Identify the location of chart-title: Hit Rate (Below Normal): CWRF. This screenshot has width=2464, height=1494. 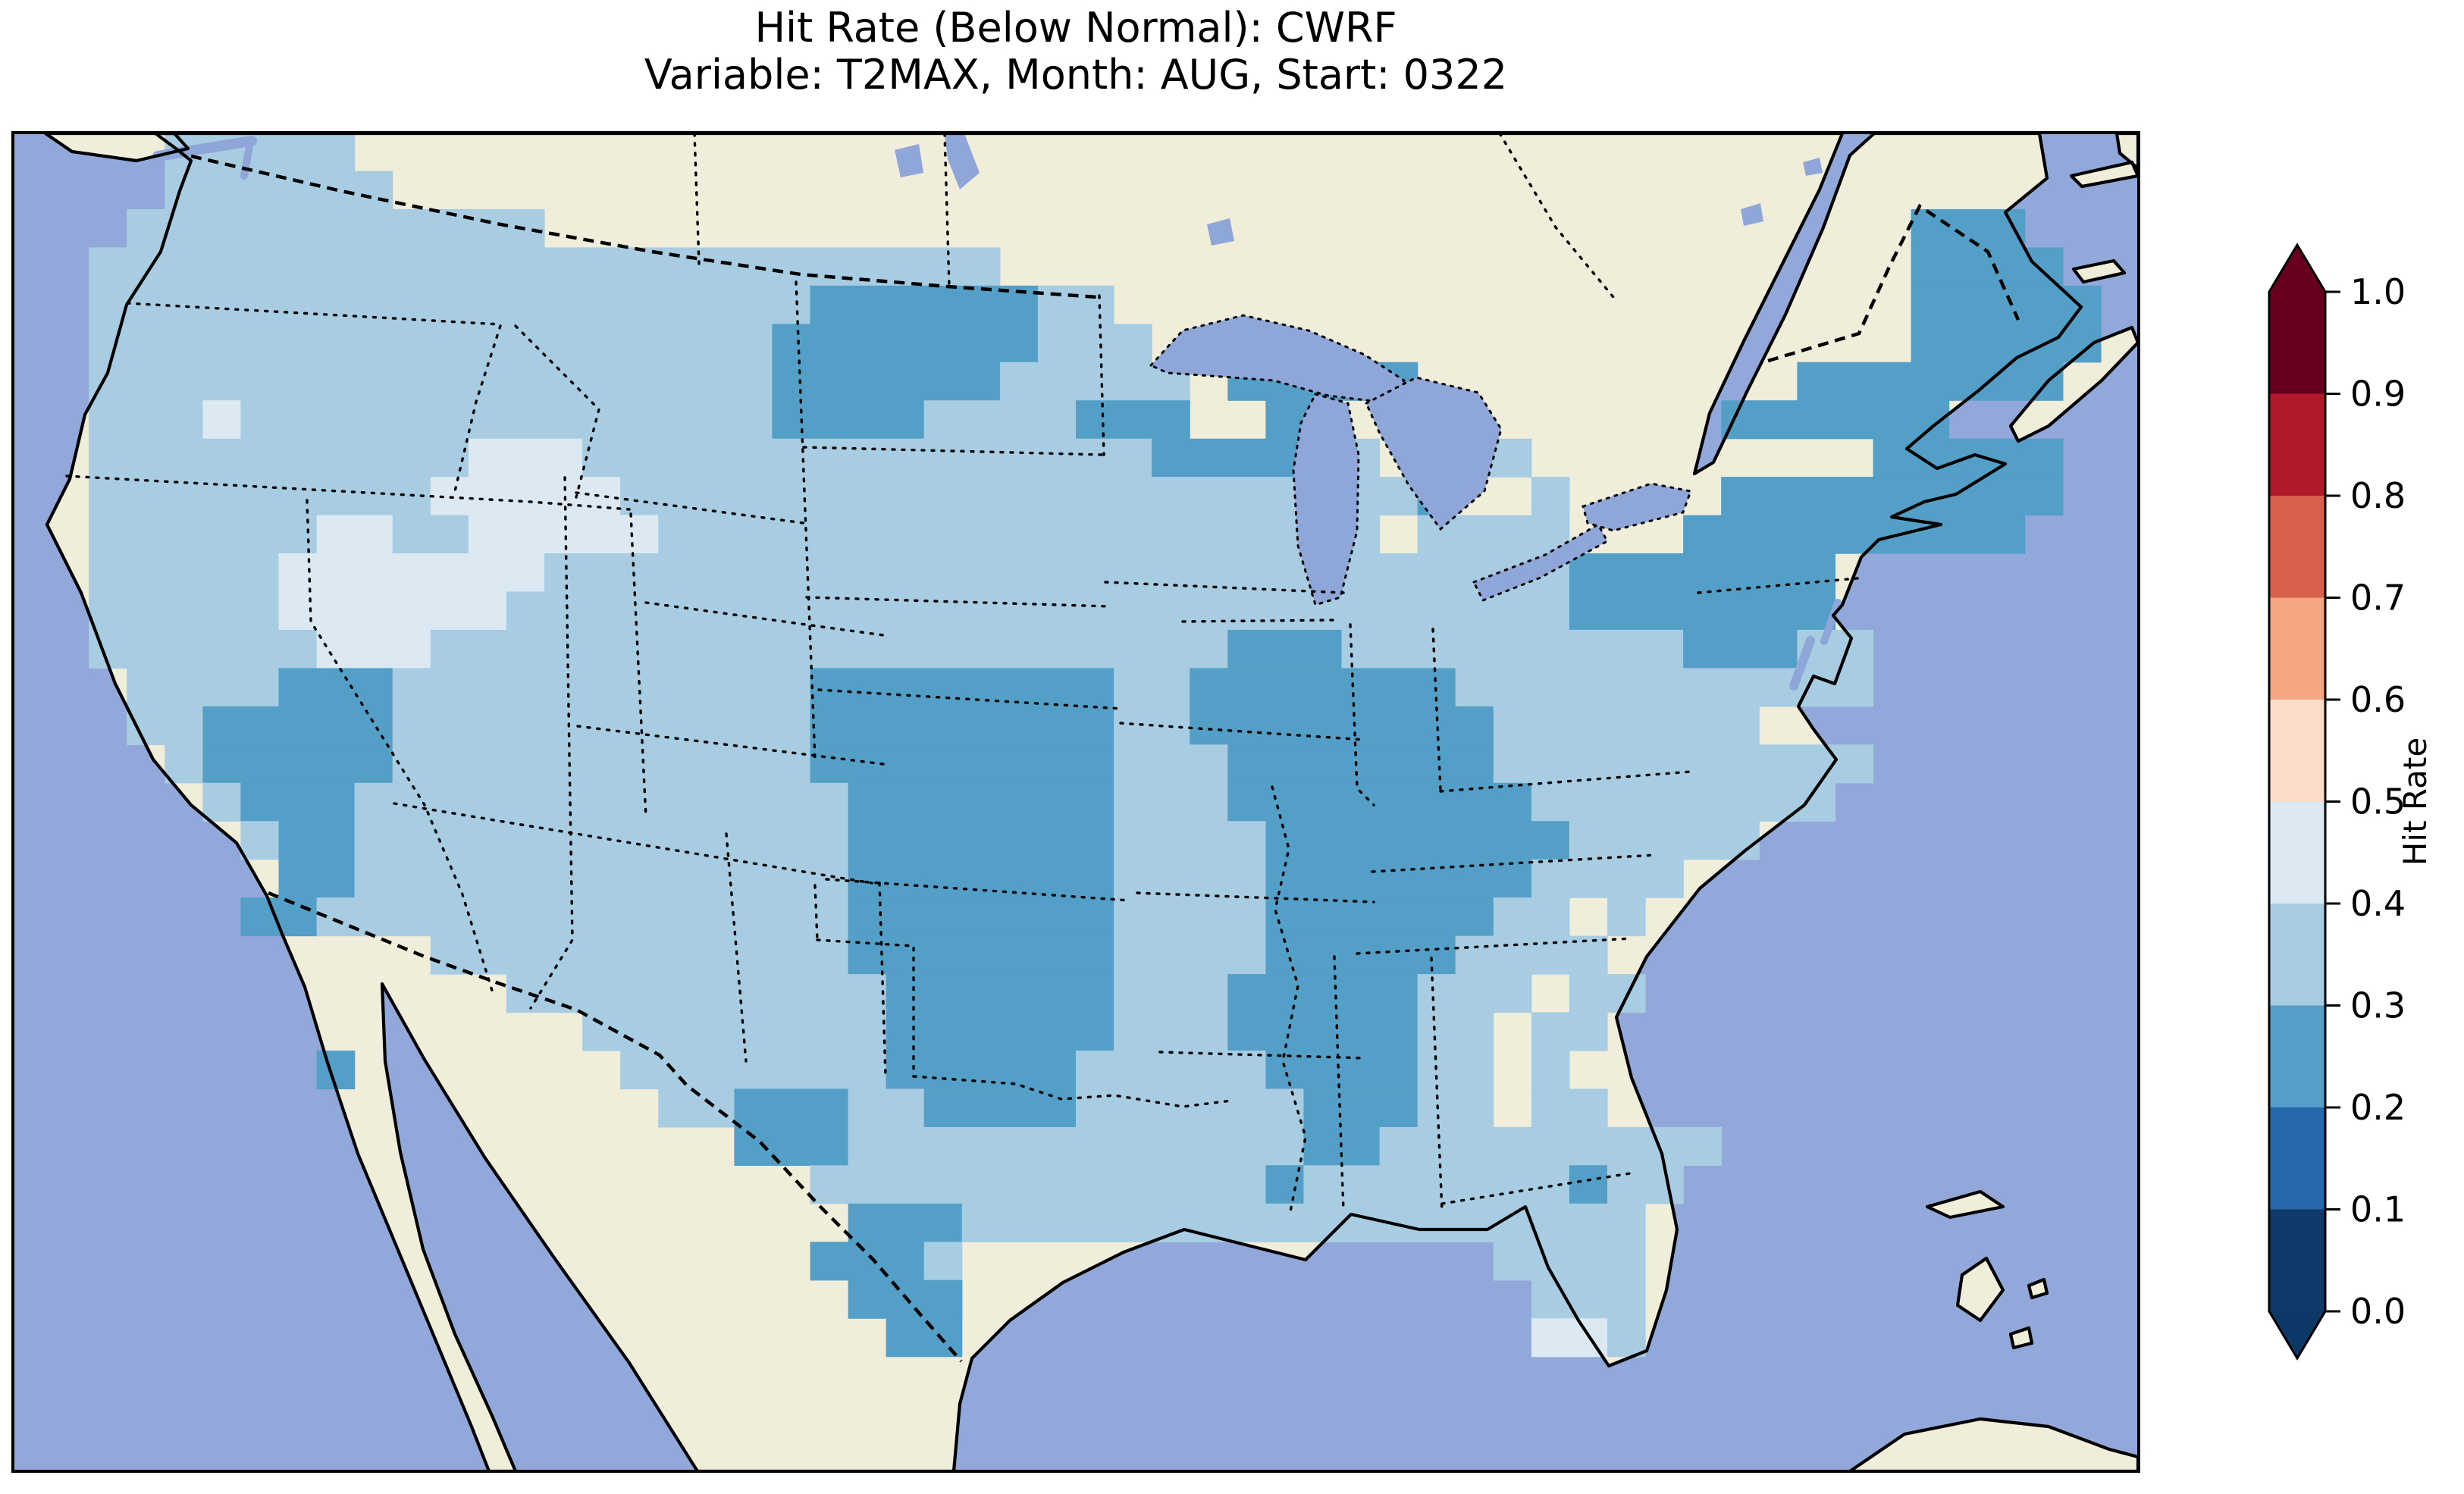
(1076, 28).